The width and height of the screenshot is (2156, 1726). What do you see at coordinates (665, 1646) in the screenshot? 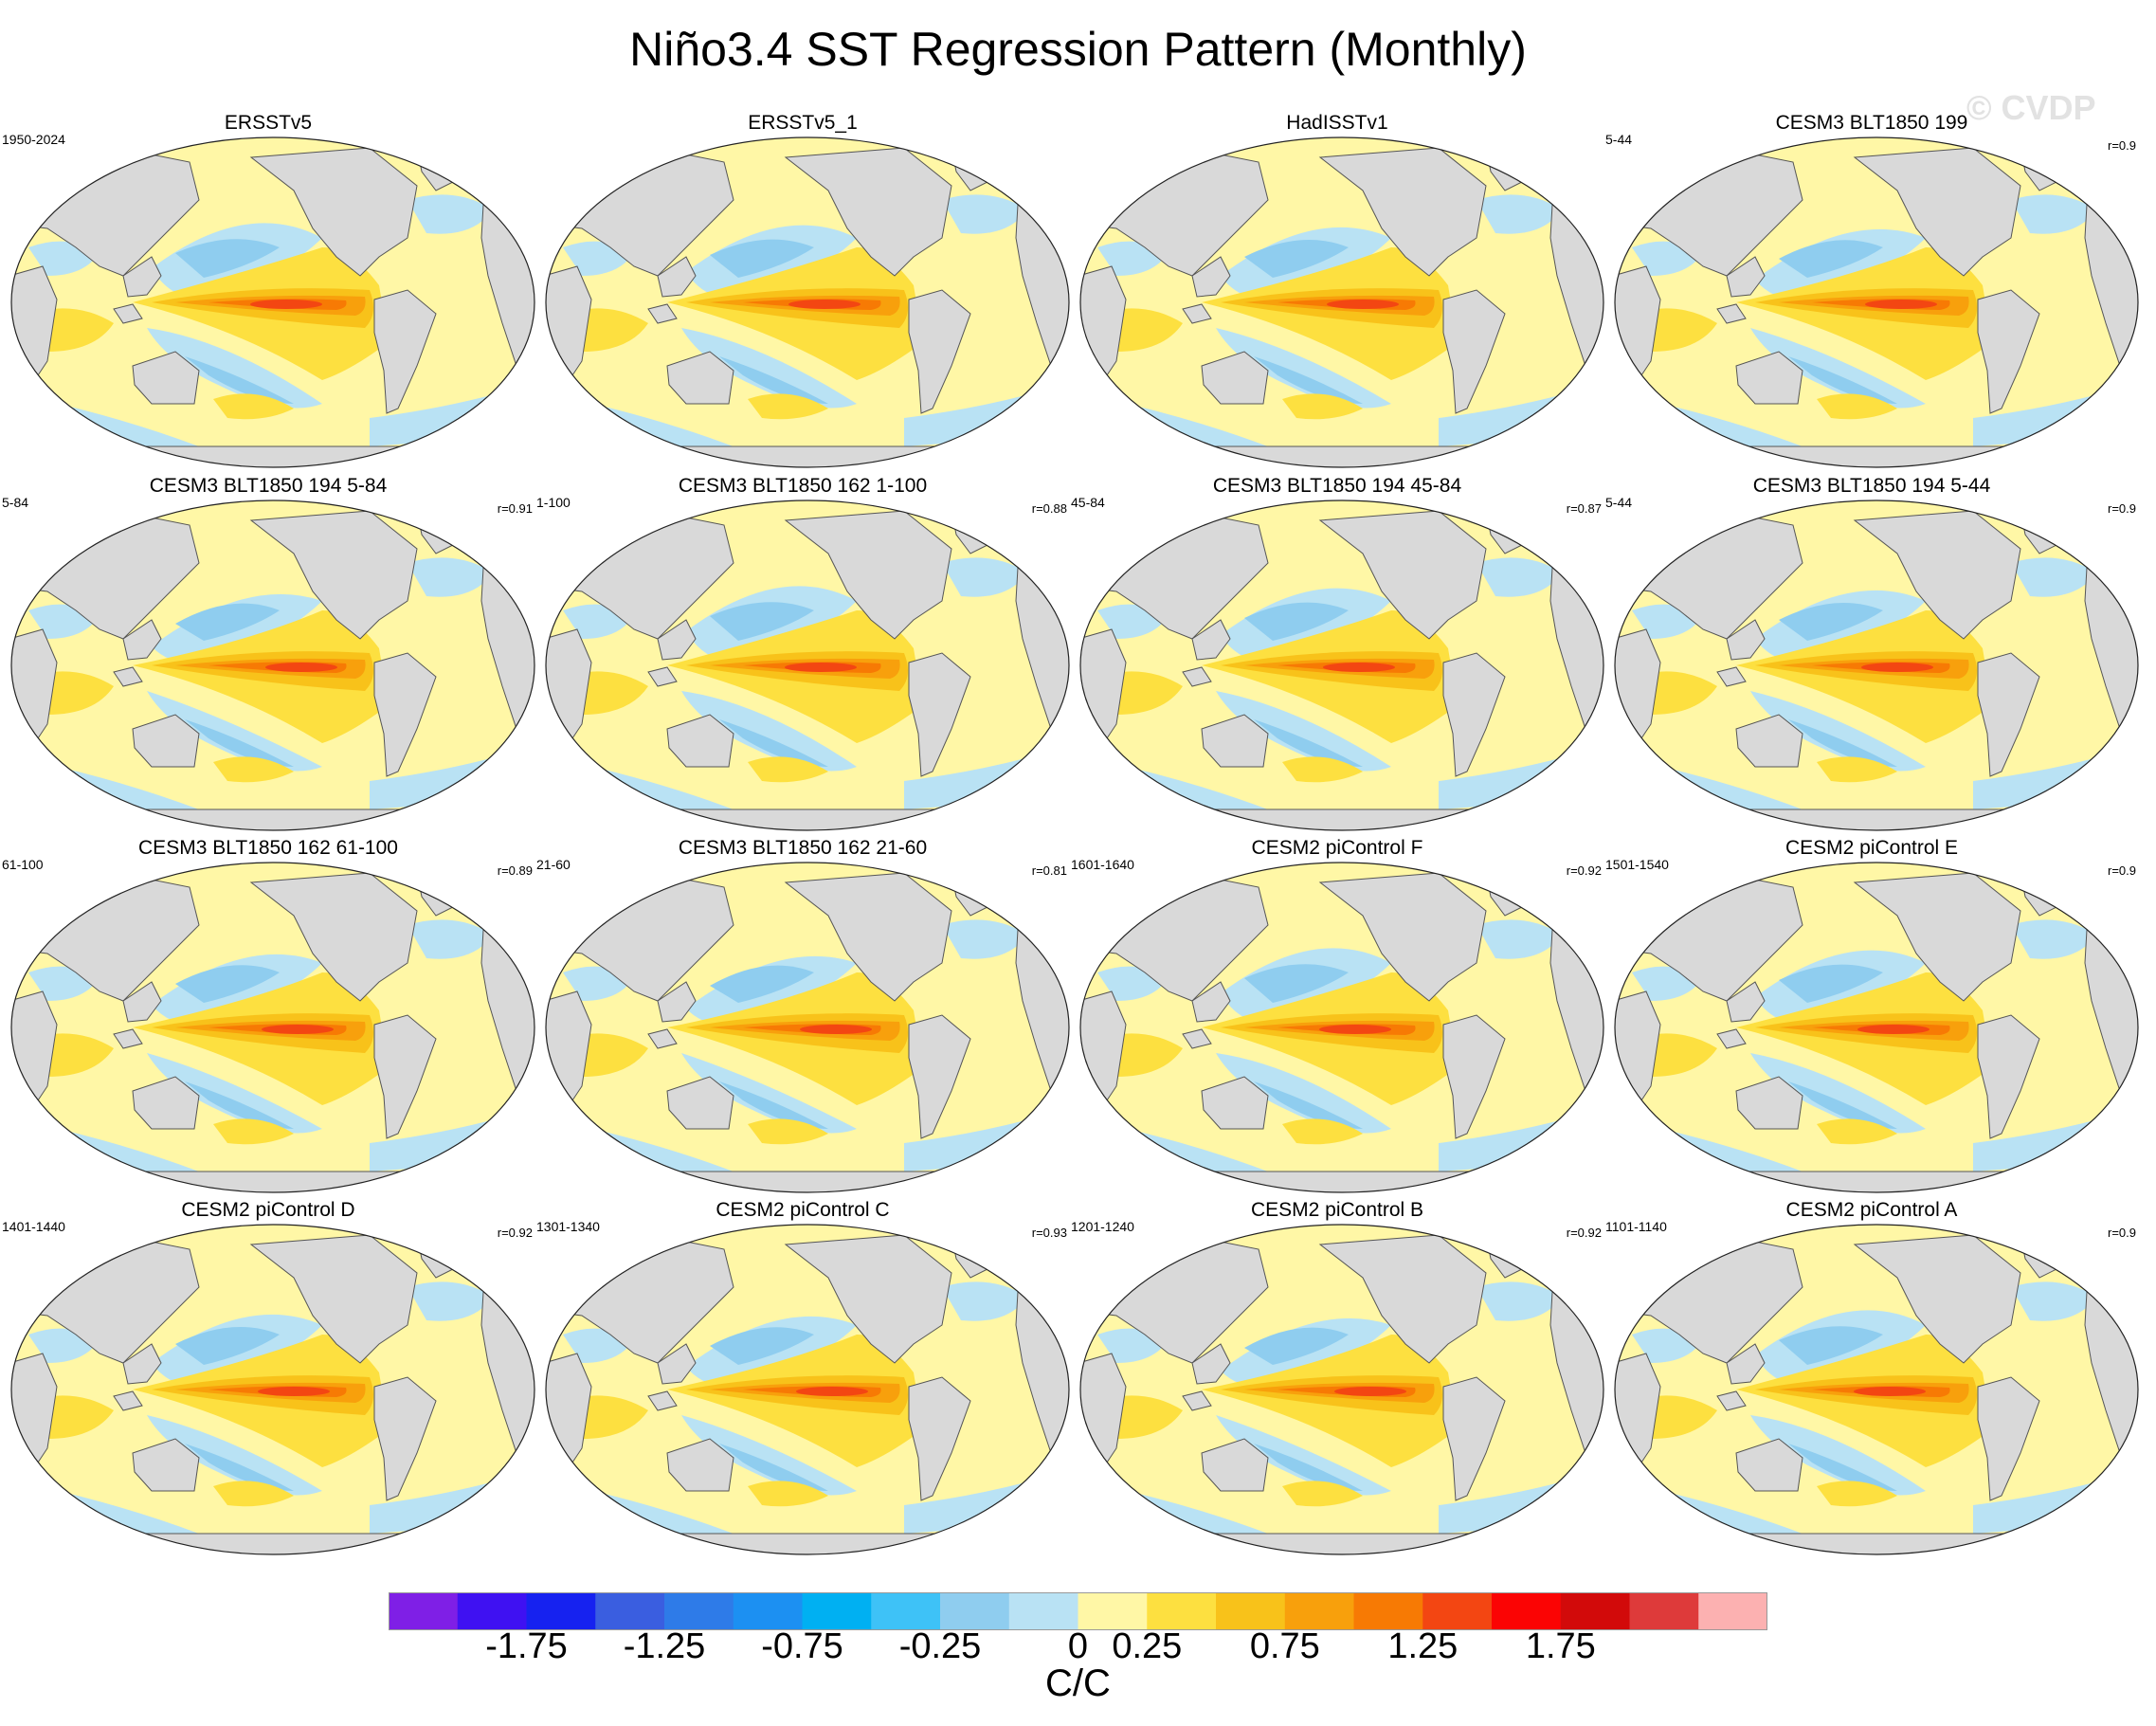
I see `colorbar-tick-label: -1.25` at bounding box center [665, 1646].